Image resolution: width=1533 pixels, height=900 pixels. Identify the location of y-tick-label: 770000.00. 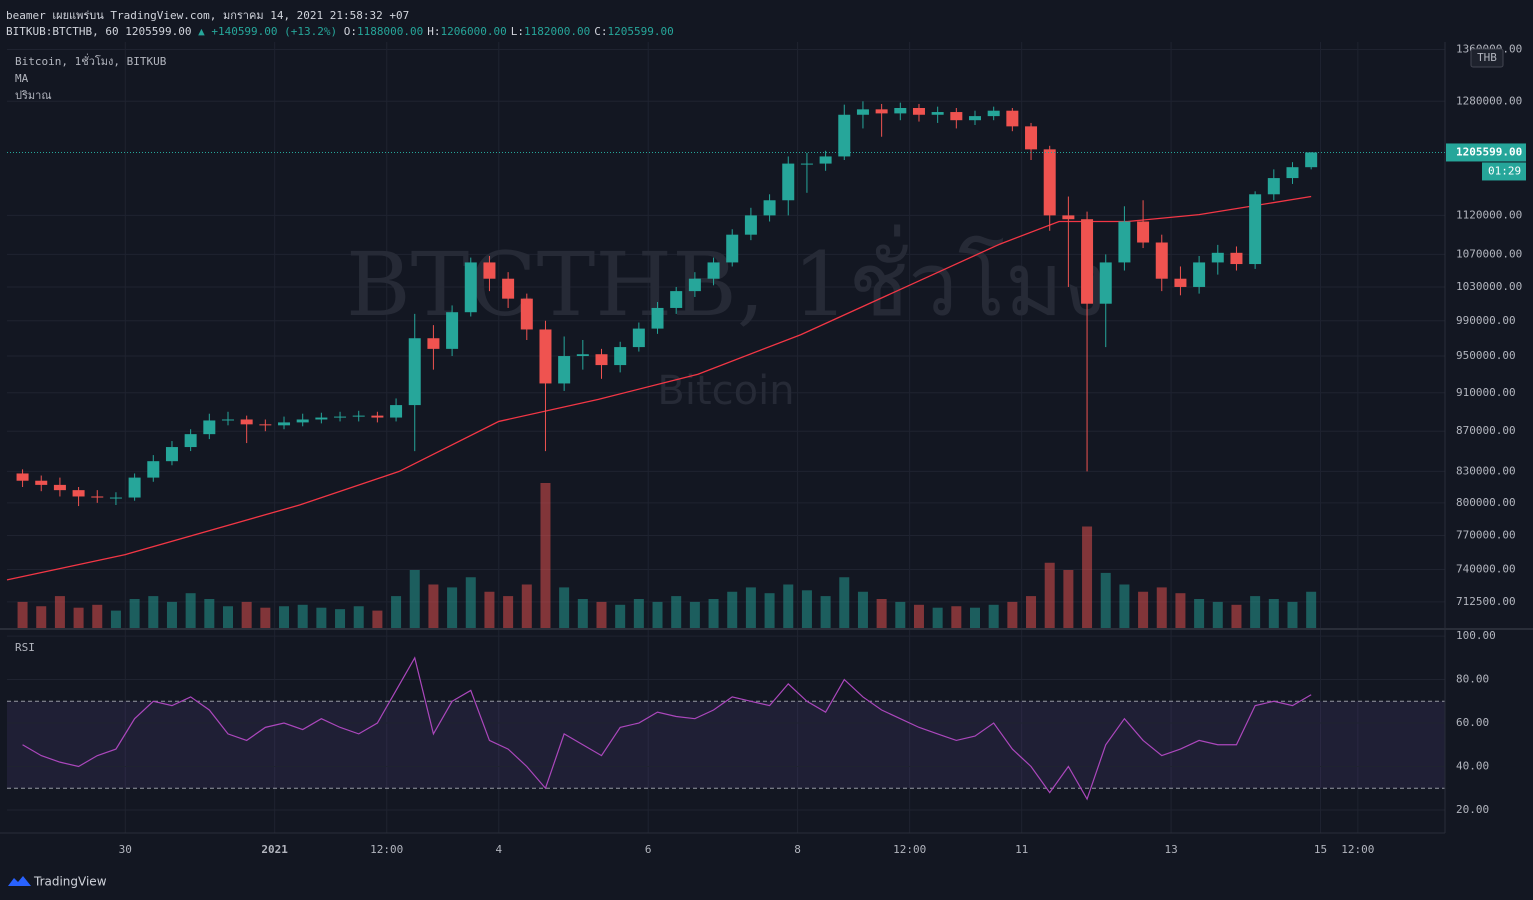
(1486, 535).